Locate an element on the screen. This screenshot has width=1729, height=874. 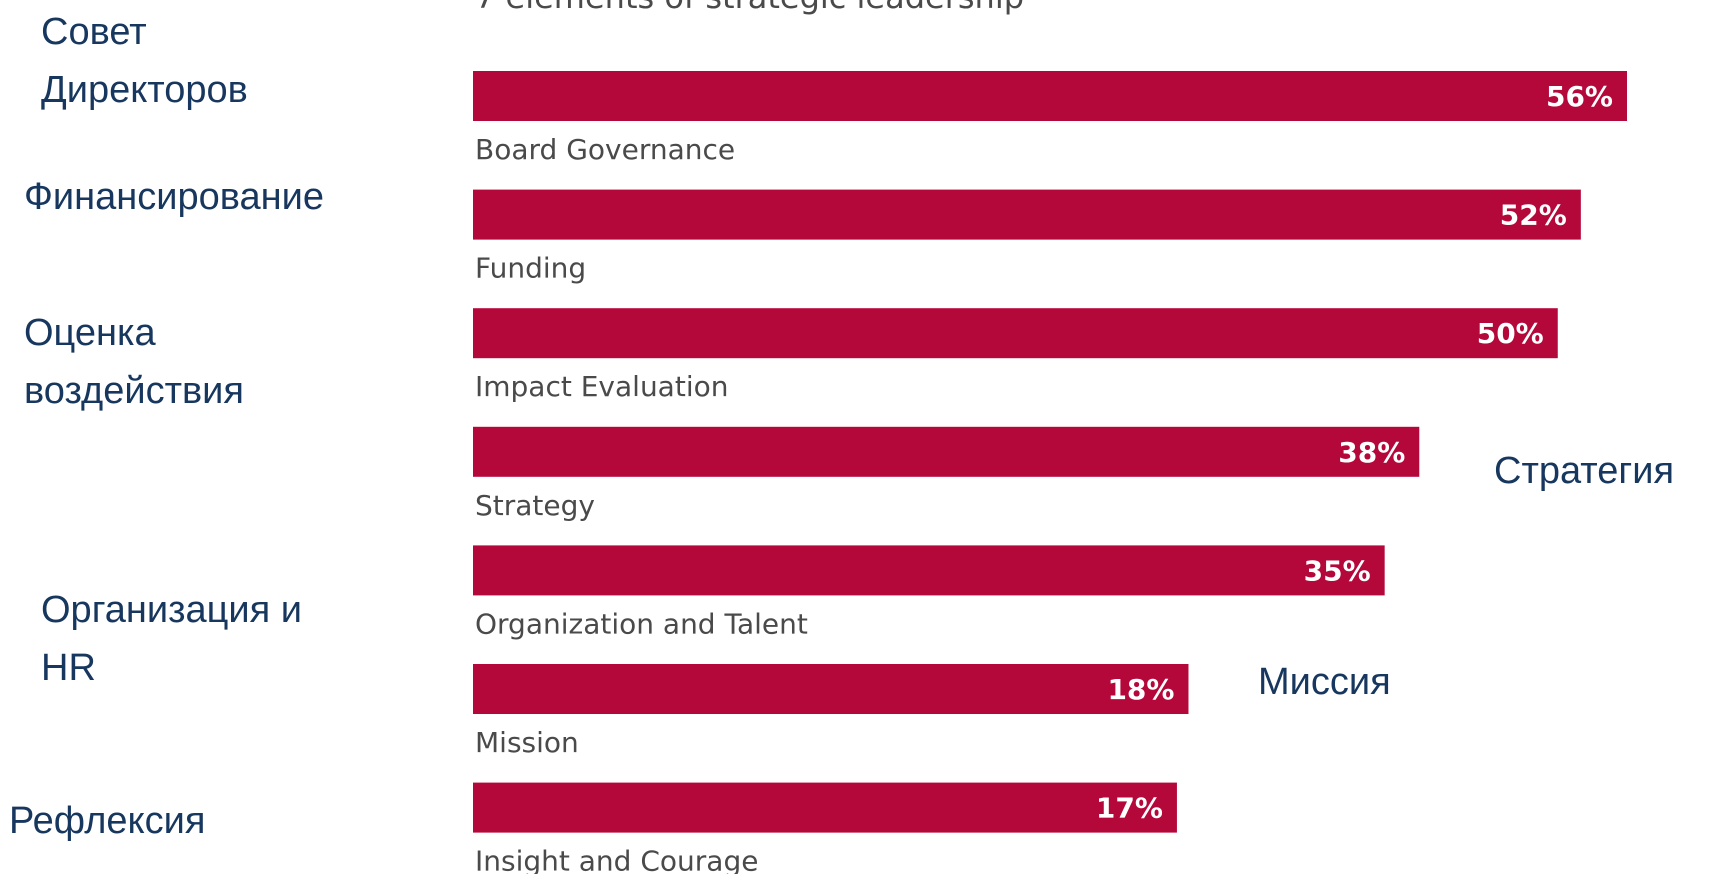
value-label: 18% is located at coordinates (1140, 689).